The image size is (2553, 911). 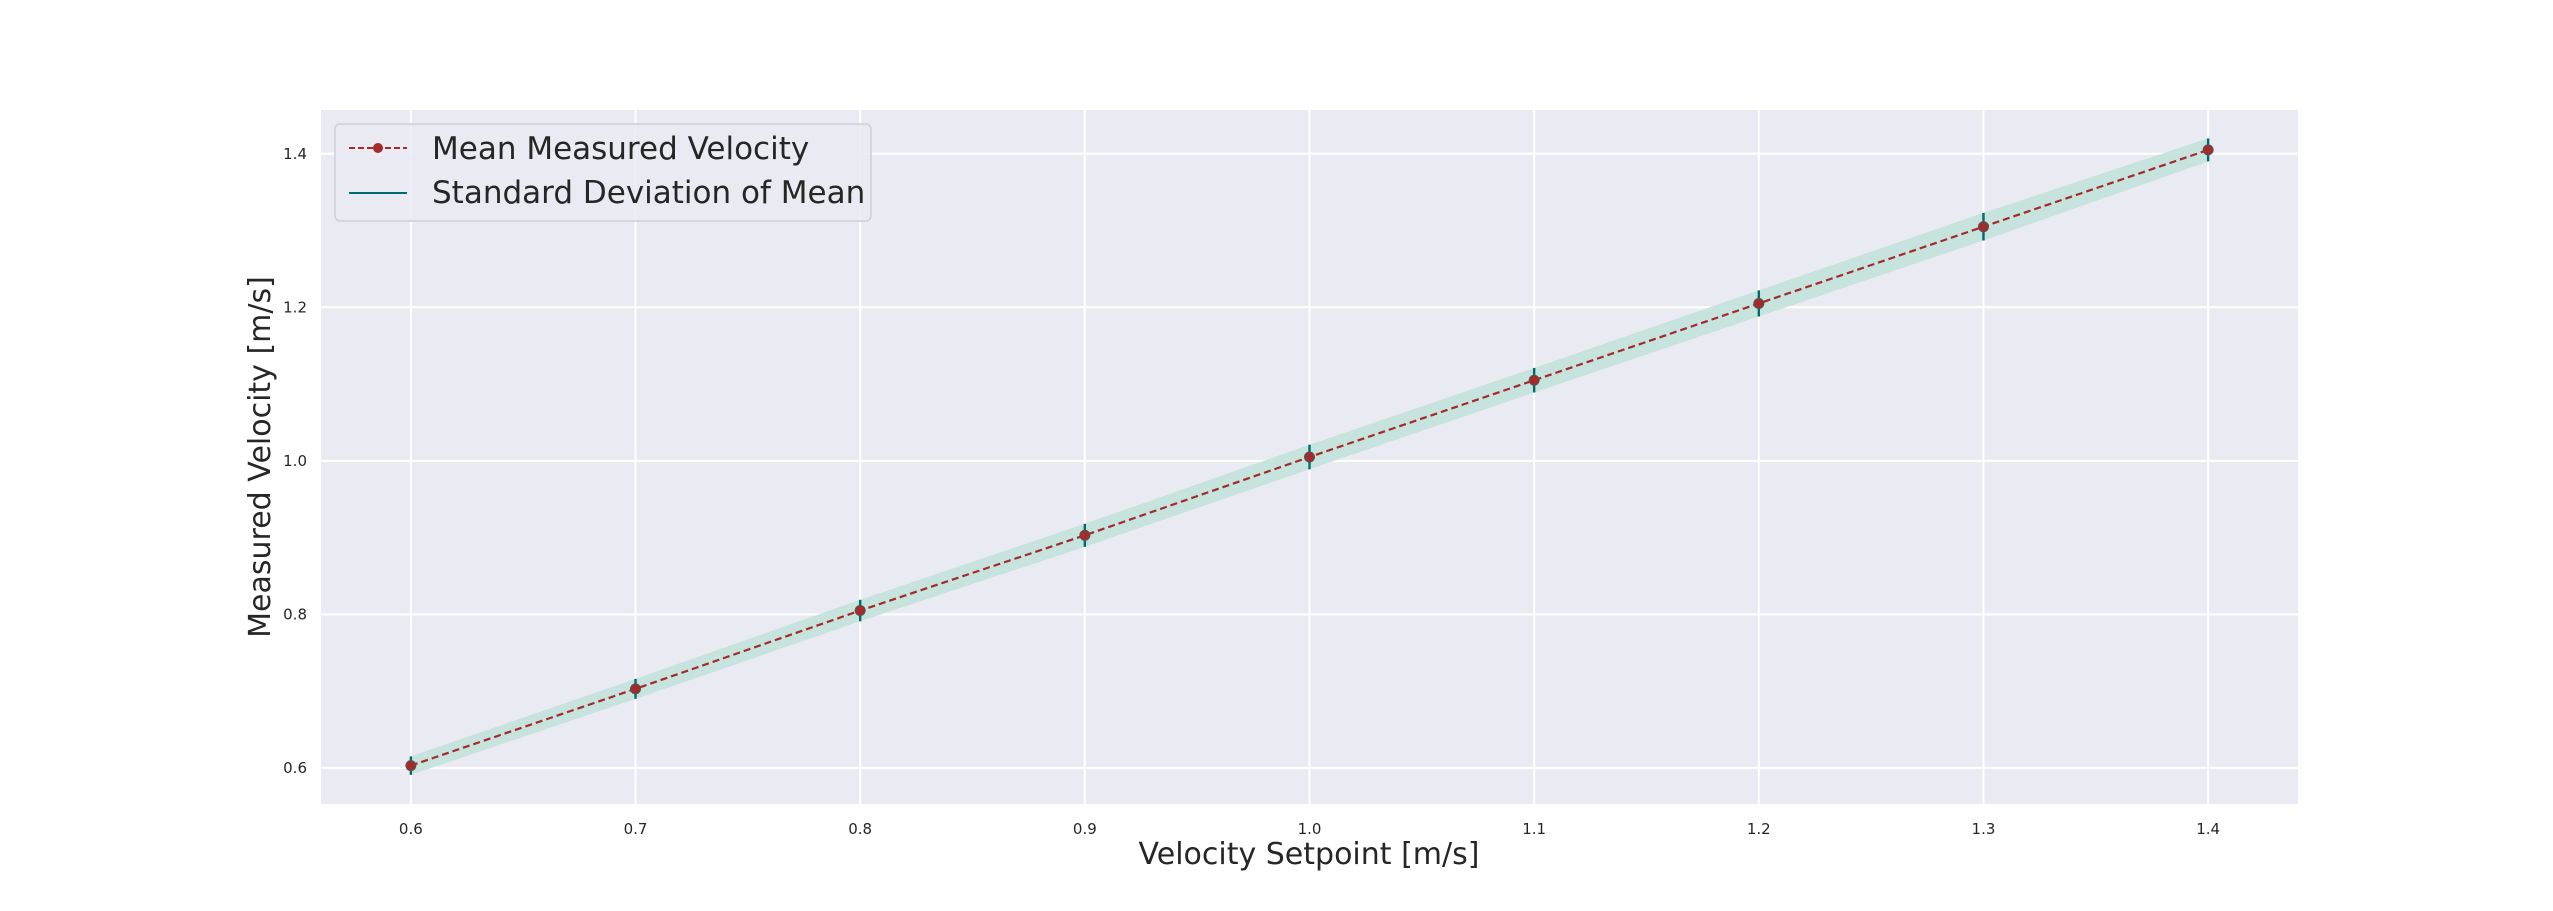 I want to click on y-tick-label: 1.0, so click(x=295, y=461).